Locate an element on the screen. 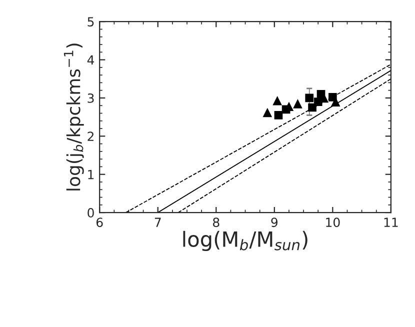 The width and height of the screenshot is (415, 327). x-tick-label: 6 is located at coordinates (99, 223).